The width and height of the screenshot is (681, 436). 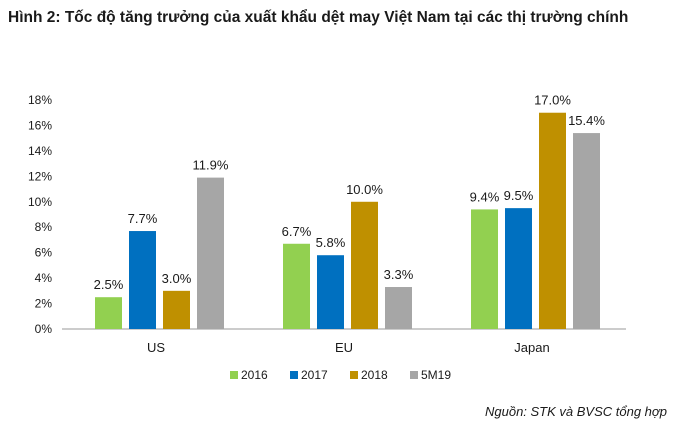 What do you see at coordinates (156, 347) in the screenshot?
I see `category-label: US` at bounding box center [156, 347].